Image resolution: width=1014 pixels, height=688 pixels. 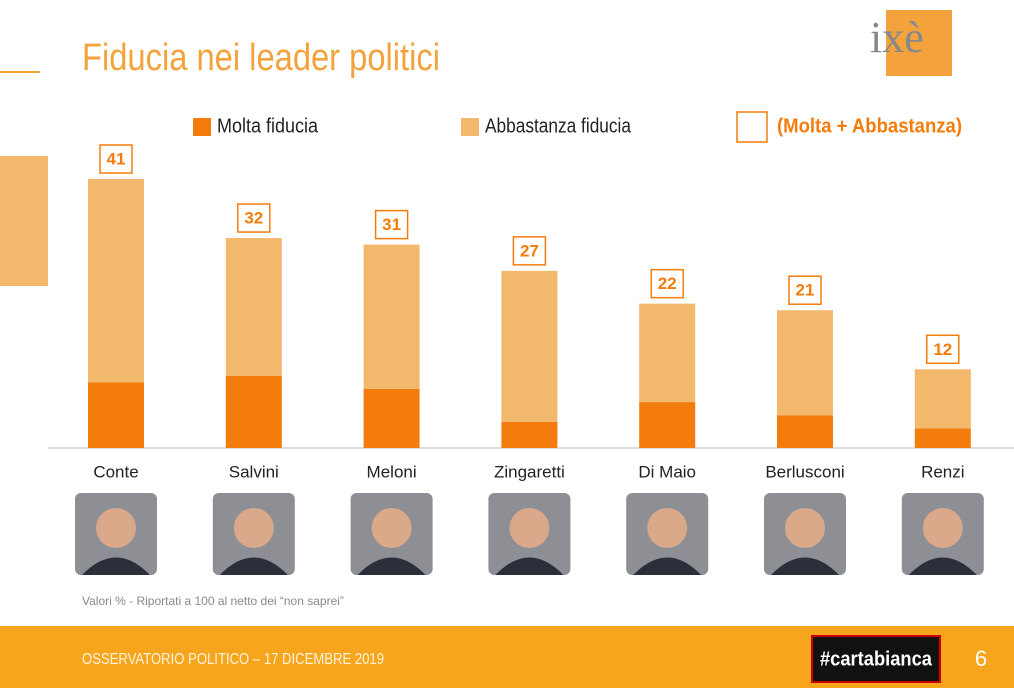 I want to click on total-label: 21, so click(x=805, y=290).